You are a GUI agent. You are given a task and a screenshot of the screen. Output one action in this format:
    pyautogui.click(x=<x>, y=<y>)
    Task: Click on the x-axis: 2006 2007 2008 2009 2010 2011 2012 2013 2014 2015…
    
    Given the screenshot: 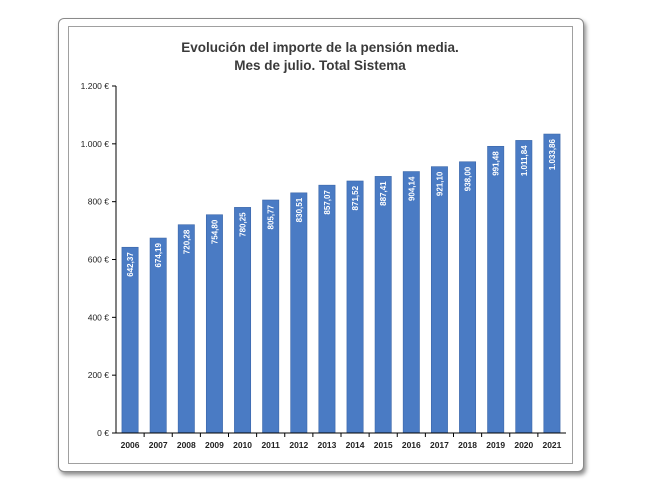 What is the action you would take?
    pyautogui.click(x=341, y=441)
    